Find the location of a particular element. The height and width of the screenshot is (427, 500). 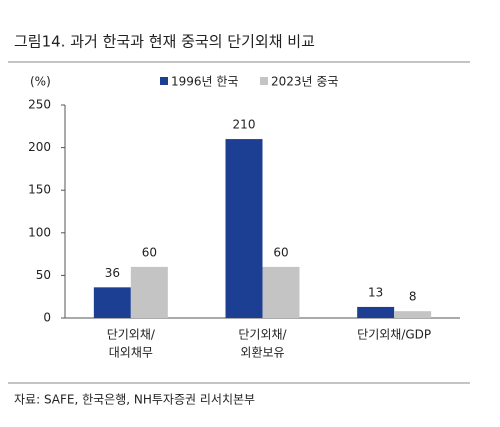

y-tick-label: 250 is located at coordinates (39, 105).